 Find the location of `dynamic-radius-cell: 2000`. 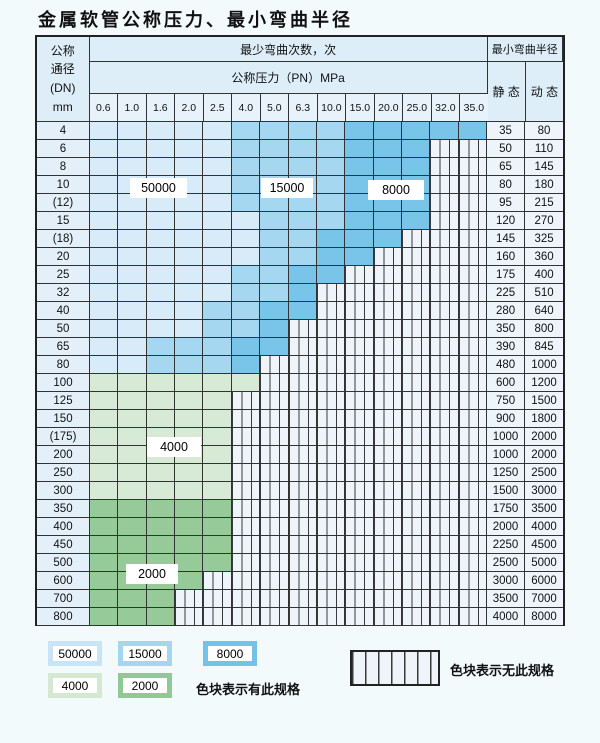

dynamic-radius-cell: 2000 is located at coordinates (544, 455).